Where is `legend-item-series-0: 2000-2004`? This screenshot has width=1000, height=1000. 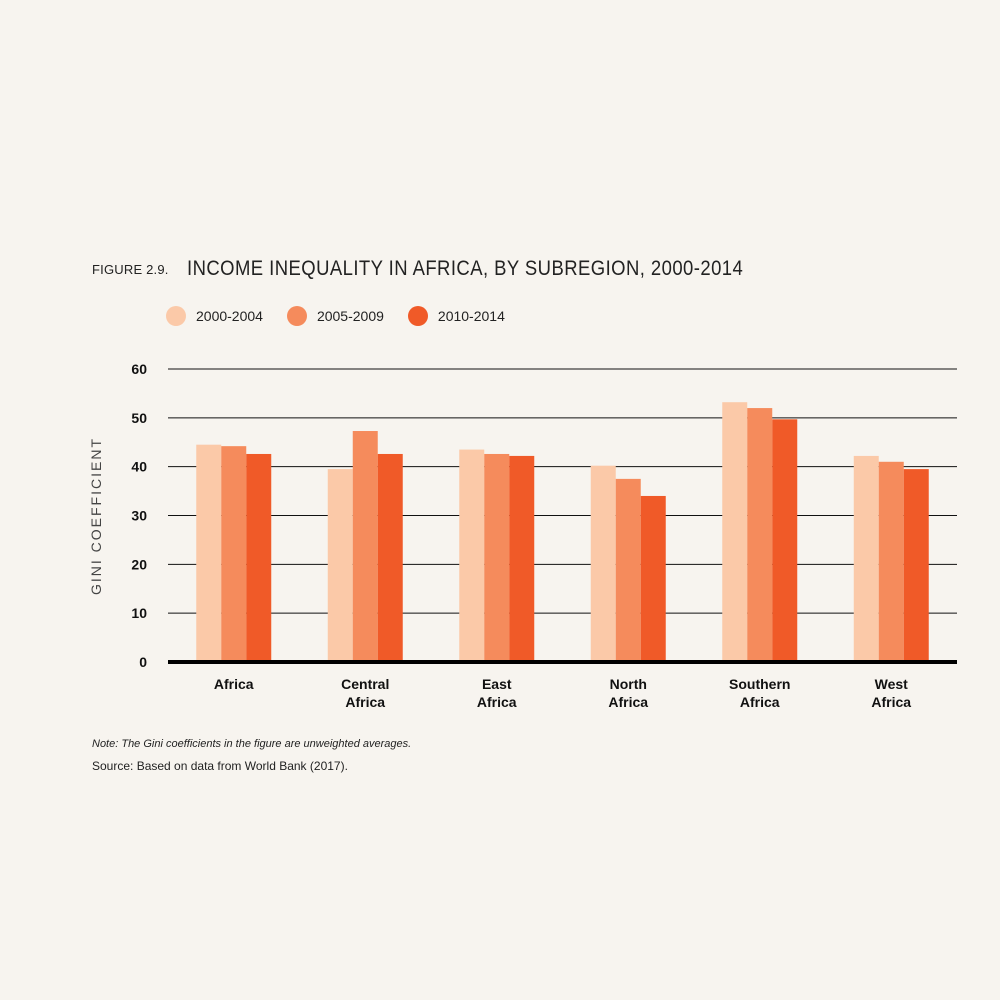 legend-item-series-0: 2000-2004 is located at coordinates (214, 316).